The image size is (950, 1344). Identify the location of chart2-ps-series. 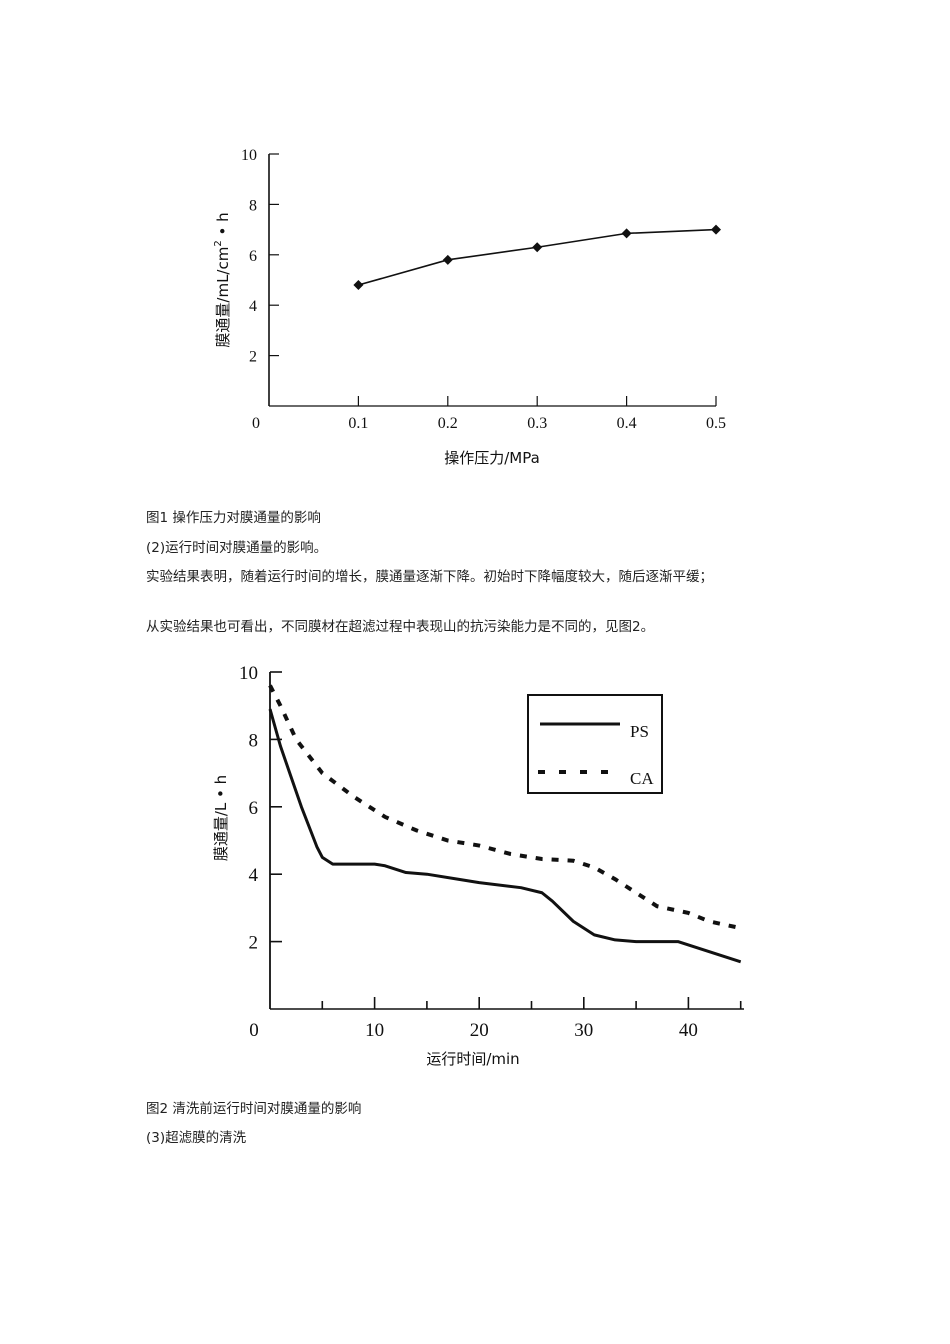
(505, 836).